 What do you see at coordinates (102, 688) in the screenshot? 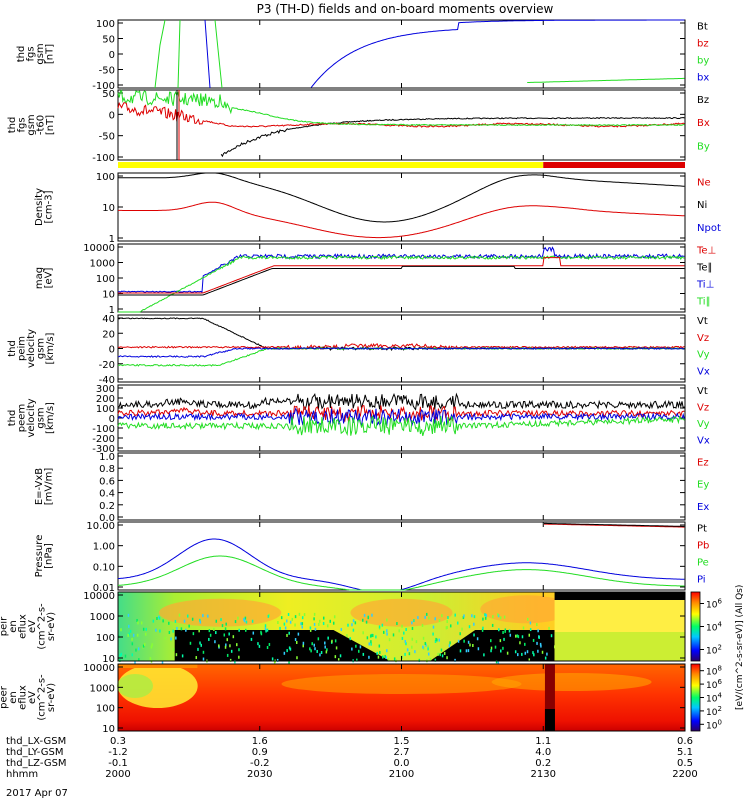
I see `y-tick-label: 1000` at bounding box center [102, 688].